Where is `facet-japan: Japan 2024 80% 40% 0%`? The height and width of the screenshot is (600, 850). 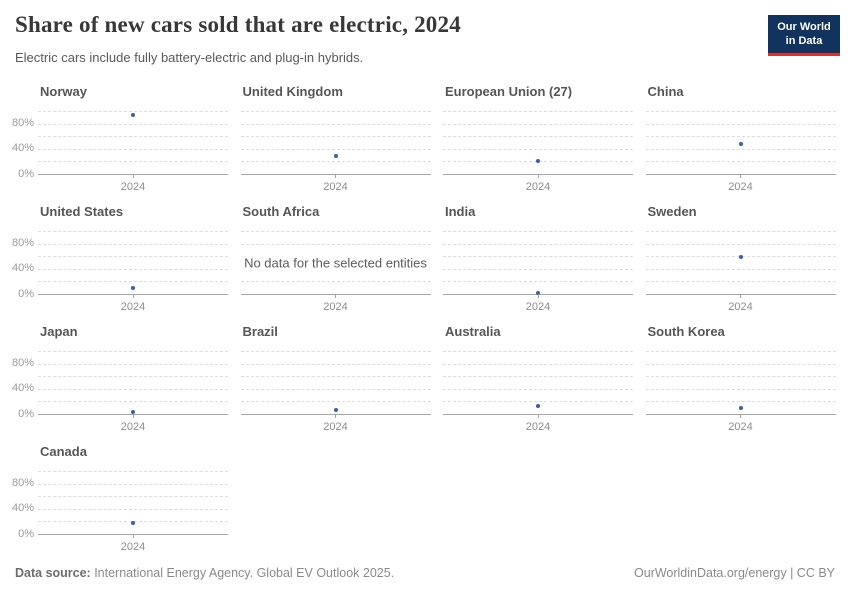
facet-japan: Japan 2024 80% 40% 0% is located at coordinates (120, 379).